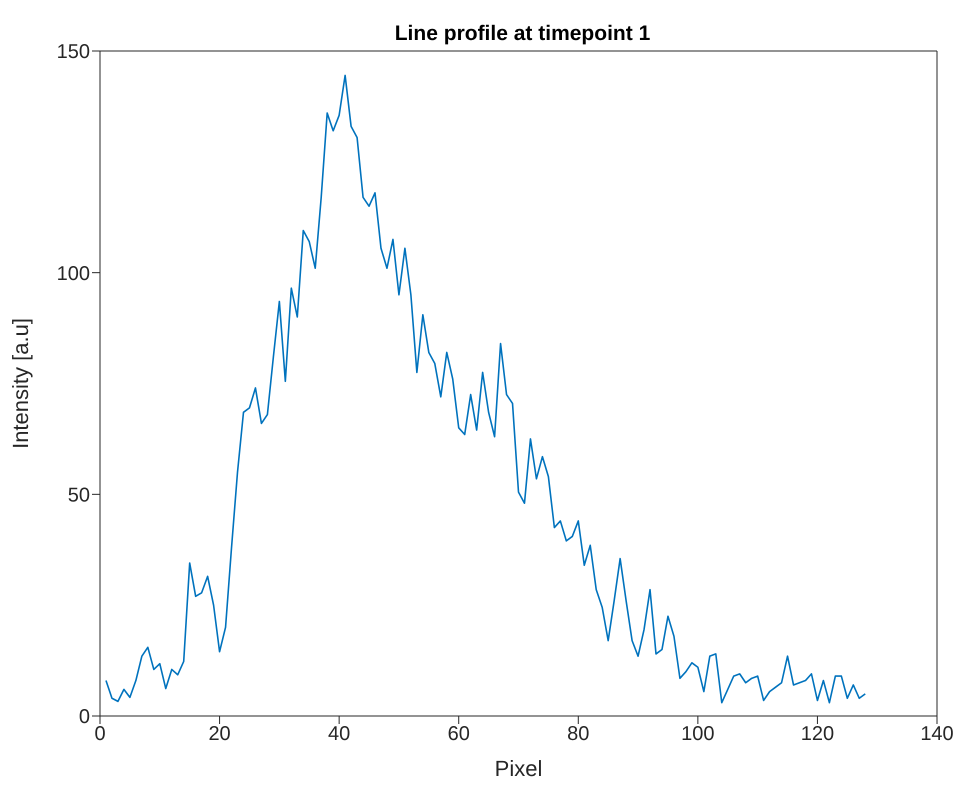 The image size is (969, 789). What do you see at coordinates (73, 273) in the screenshot?
I see `y-tick-label: 100` at bounding box center [73, 273].